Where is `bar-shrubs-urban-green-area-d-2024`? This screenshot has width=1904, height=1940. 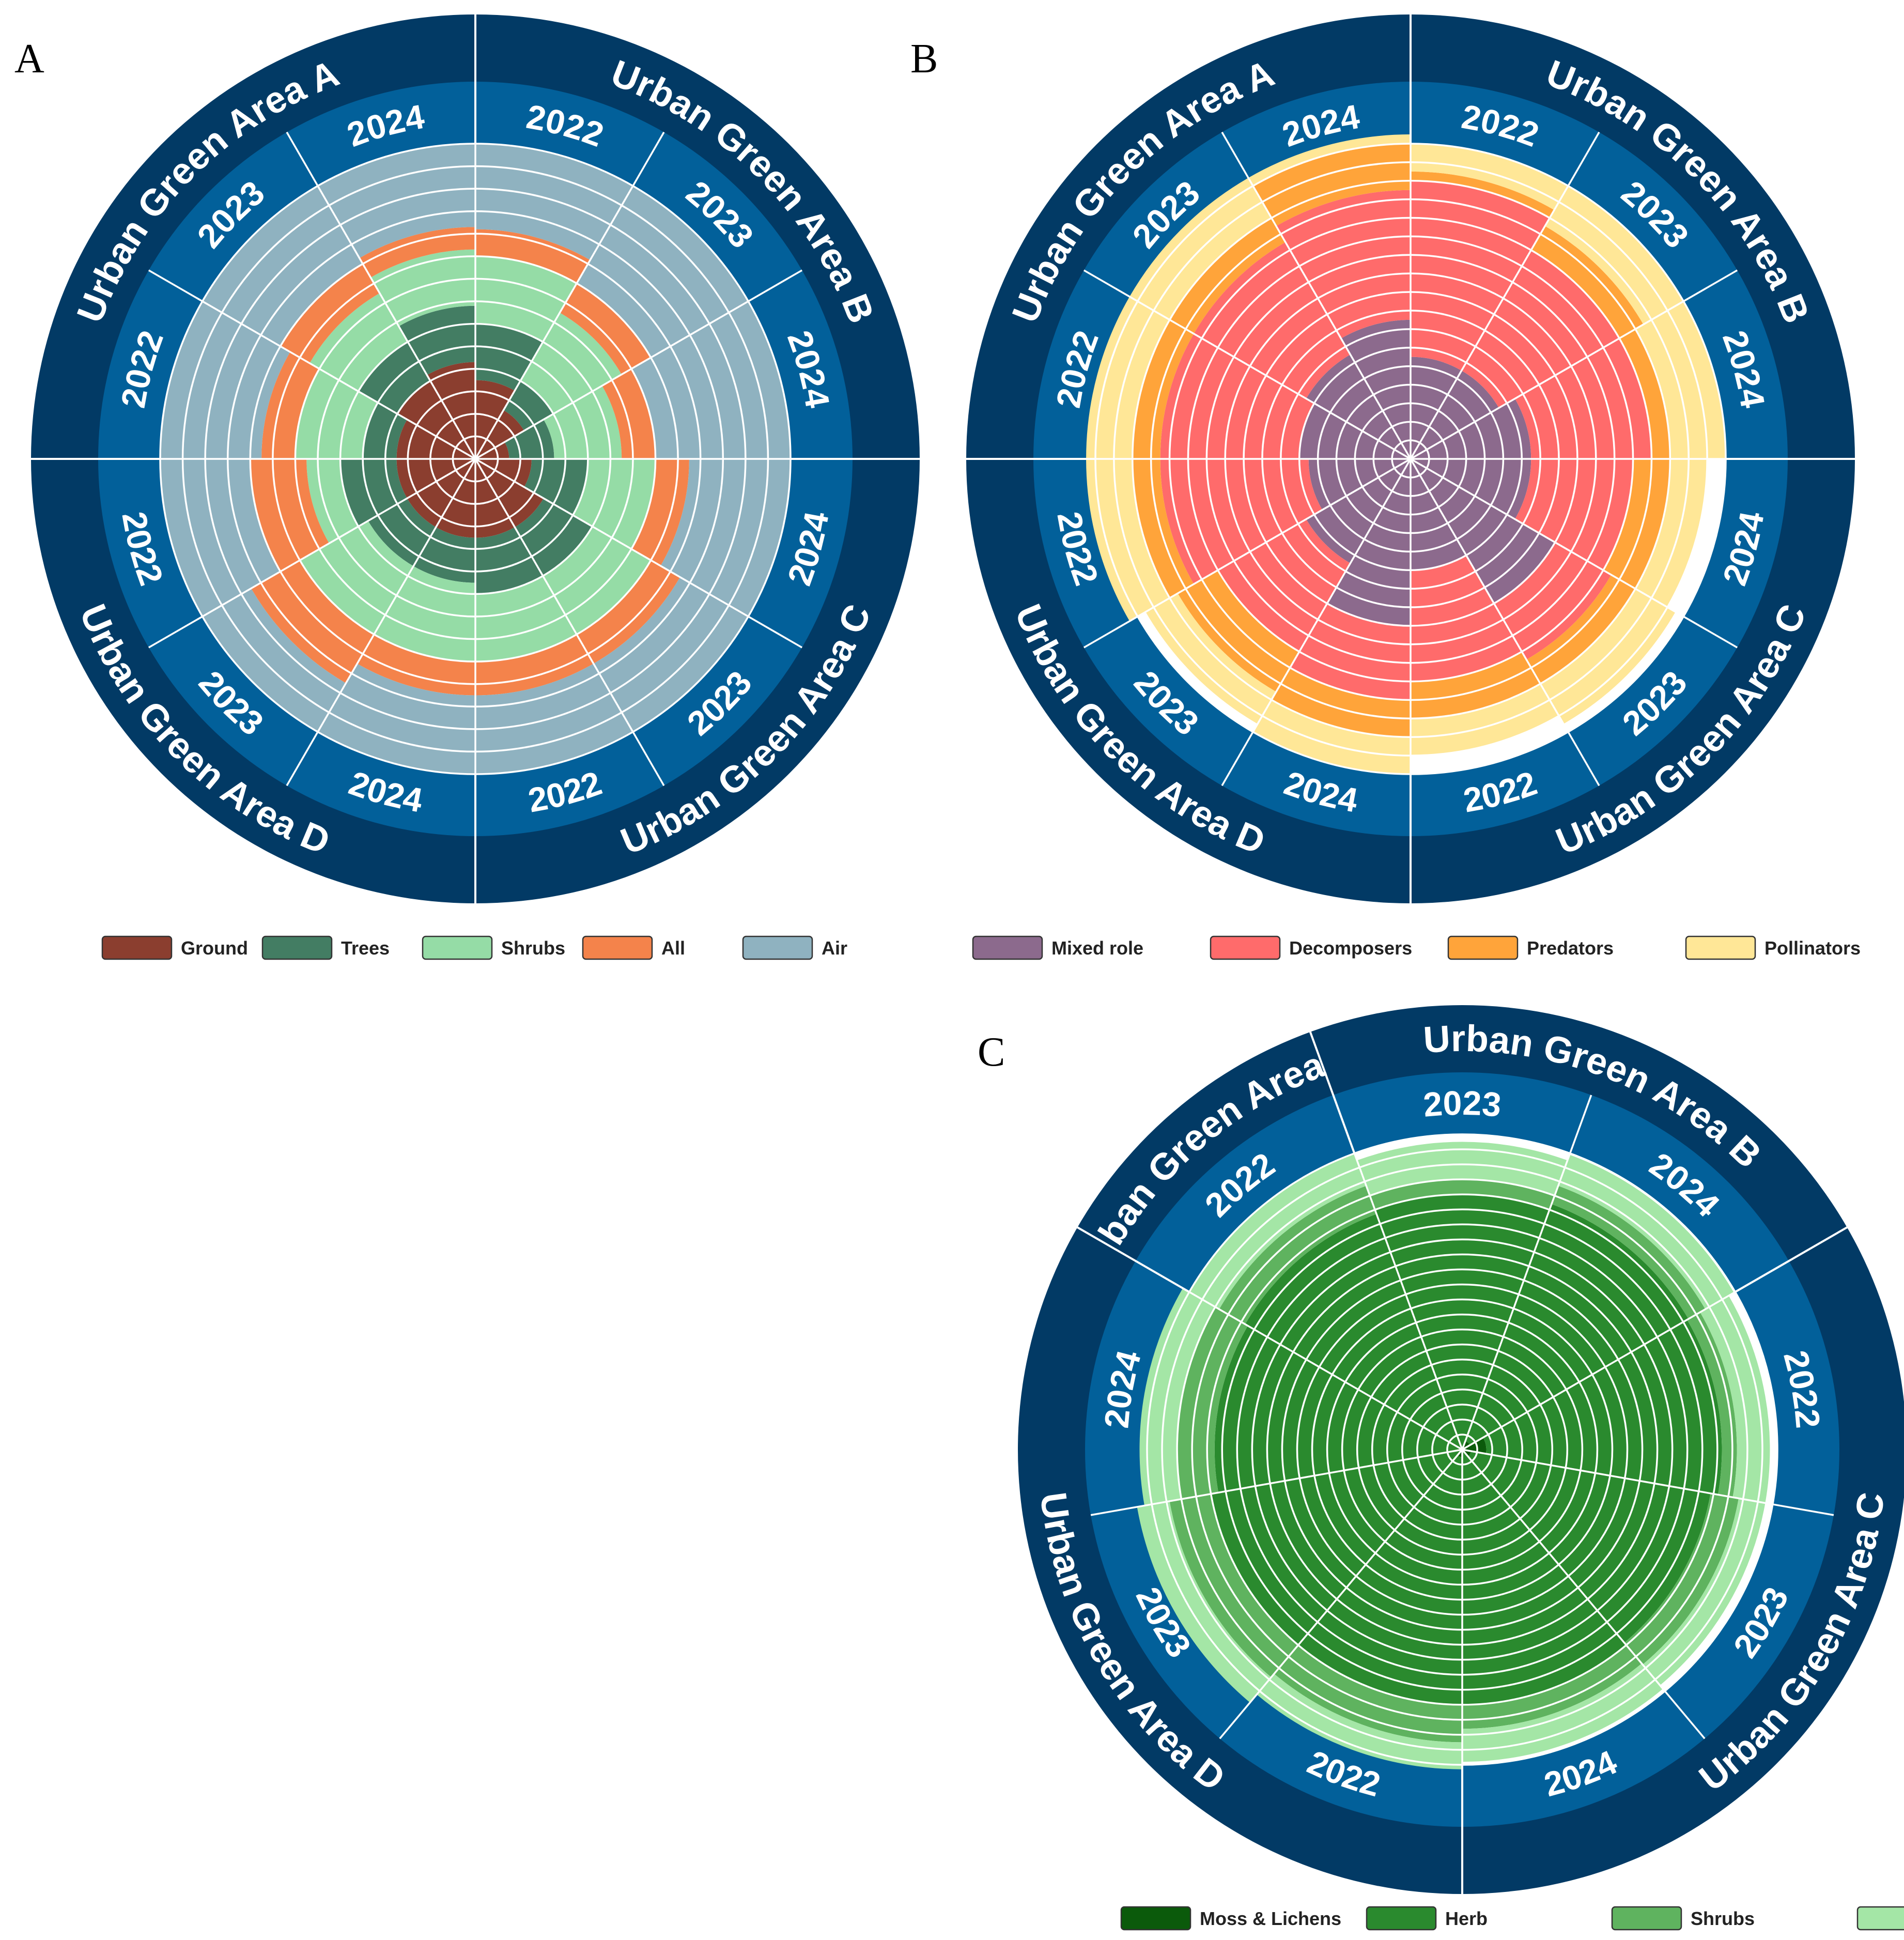 bar-shrubs-urban-green-area-d-2024 is located at coordinates (1212, 1403).